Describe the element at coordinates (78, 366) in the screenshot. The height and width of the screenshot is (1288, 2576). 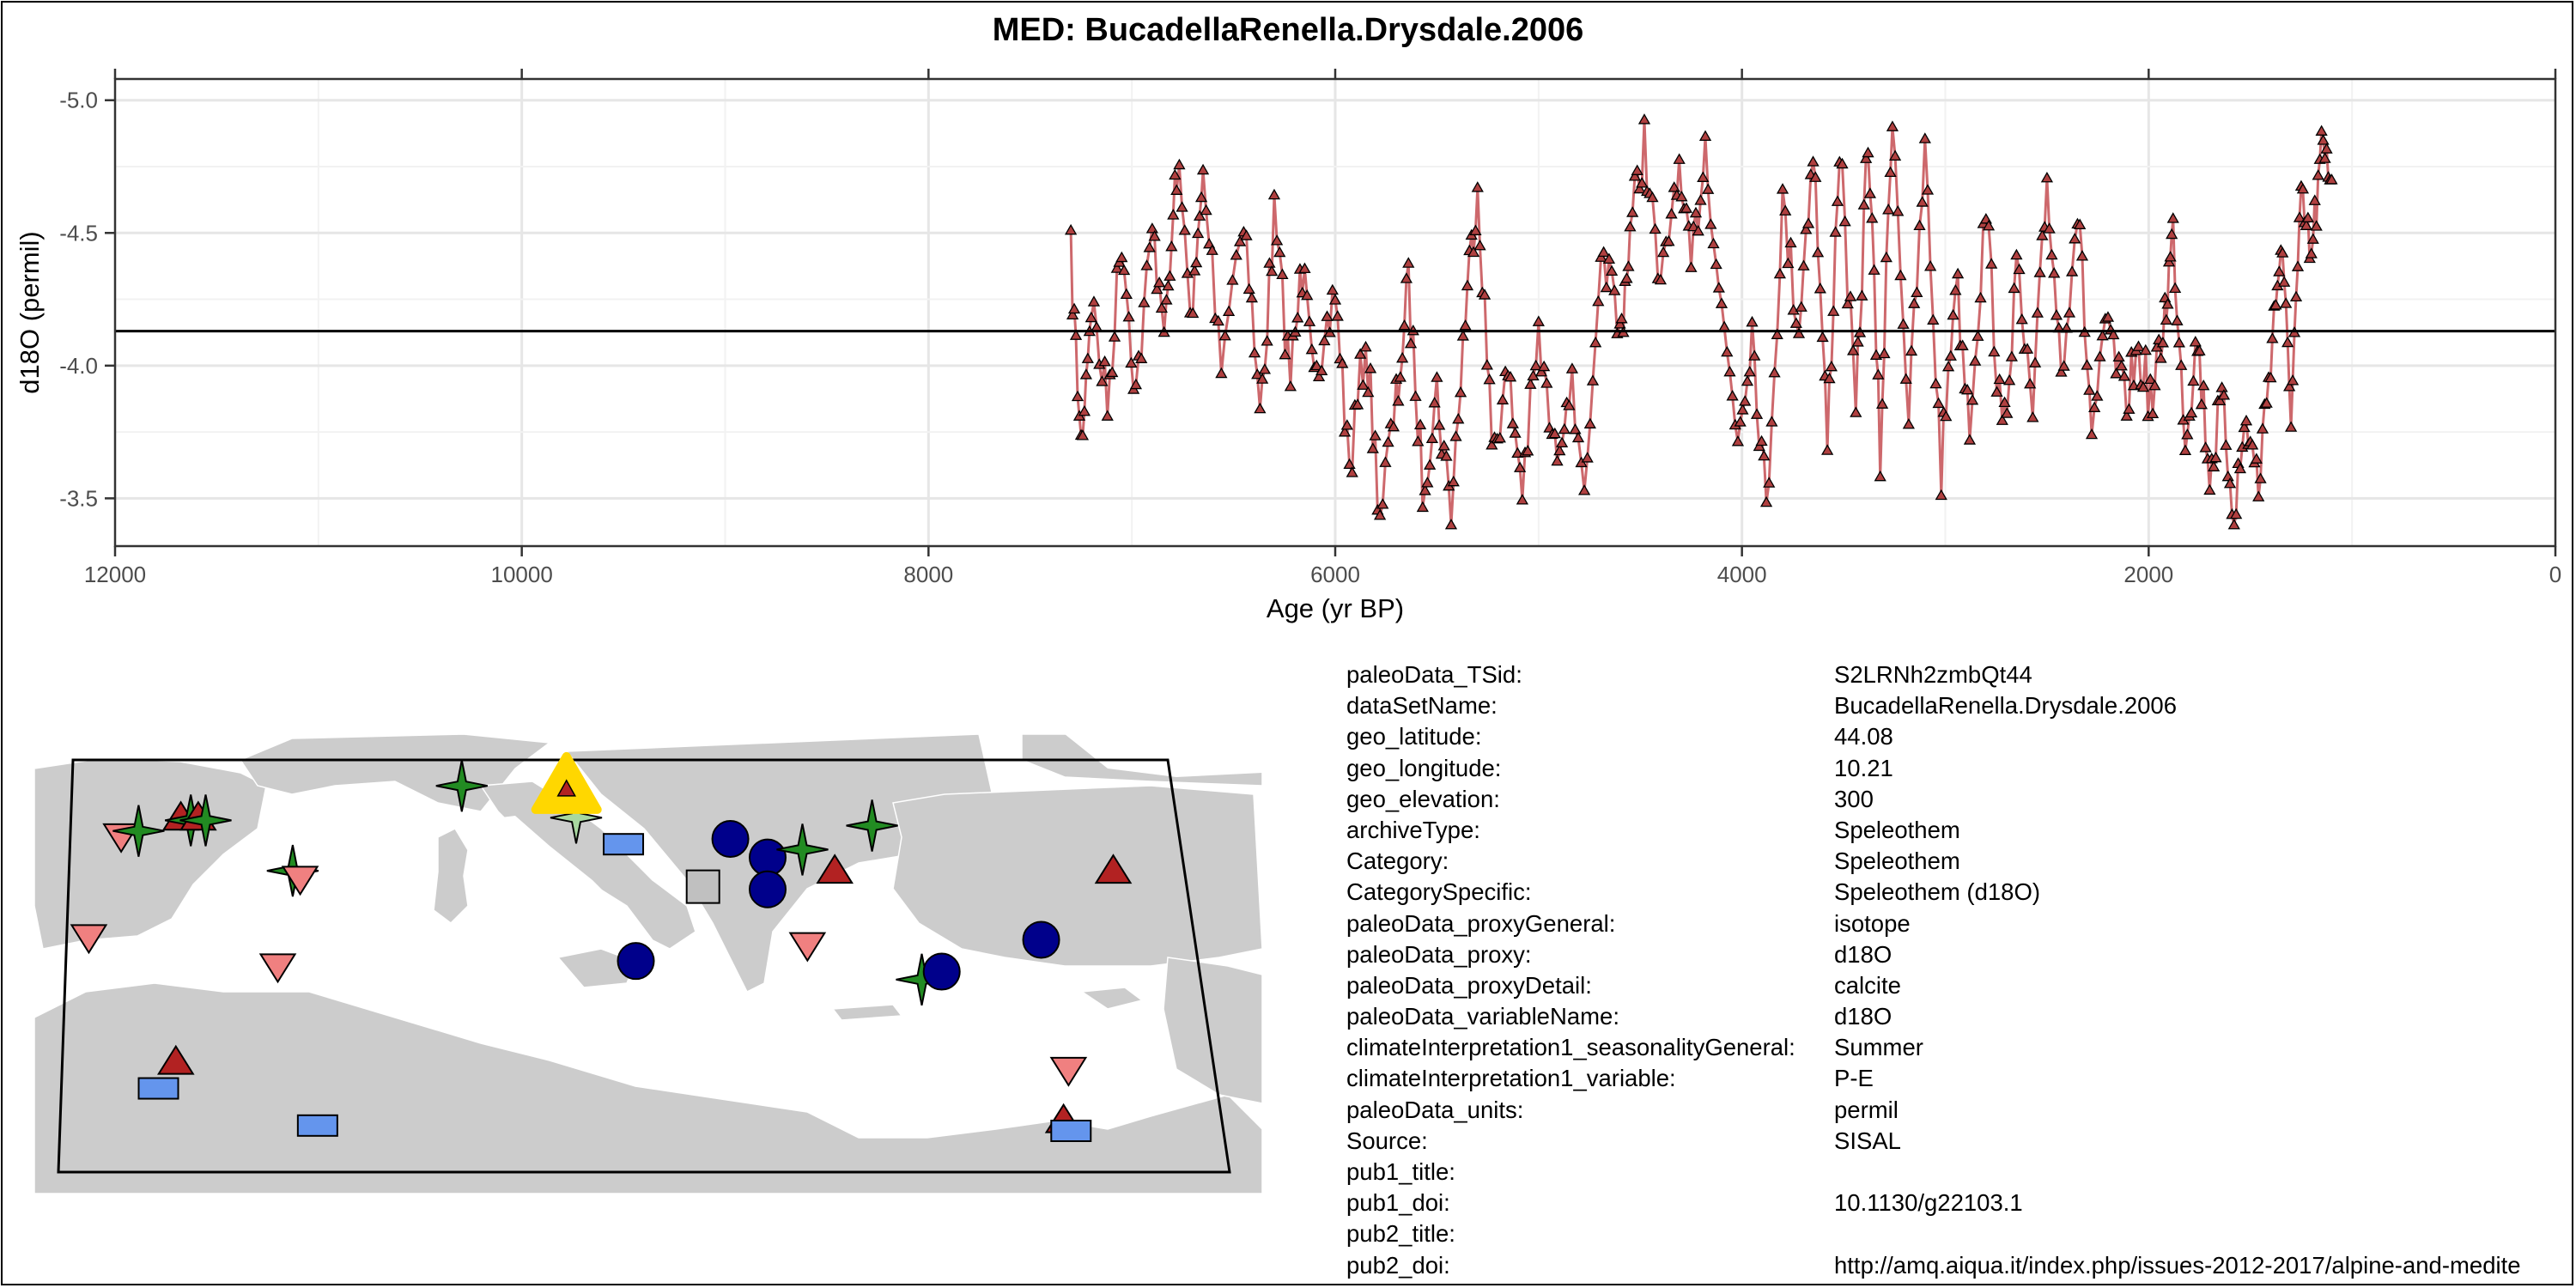
I see `y-tick-label: -4.0` at that location.